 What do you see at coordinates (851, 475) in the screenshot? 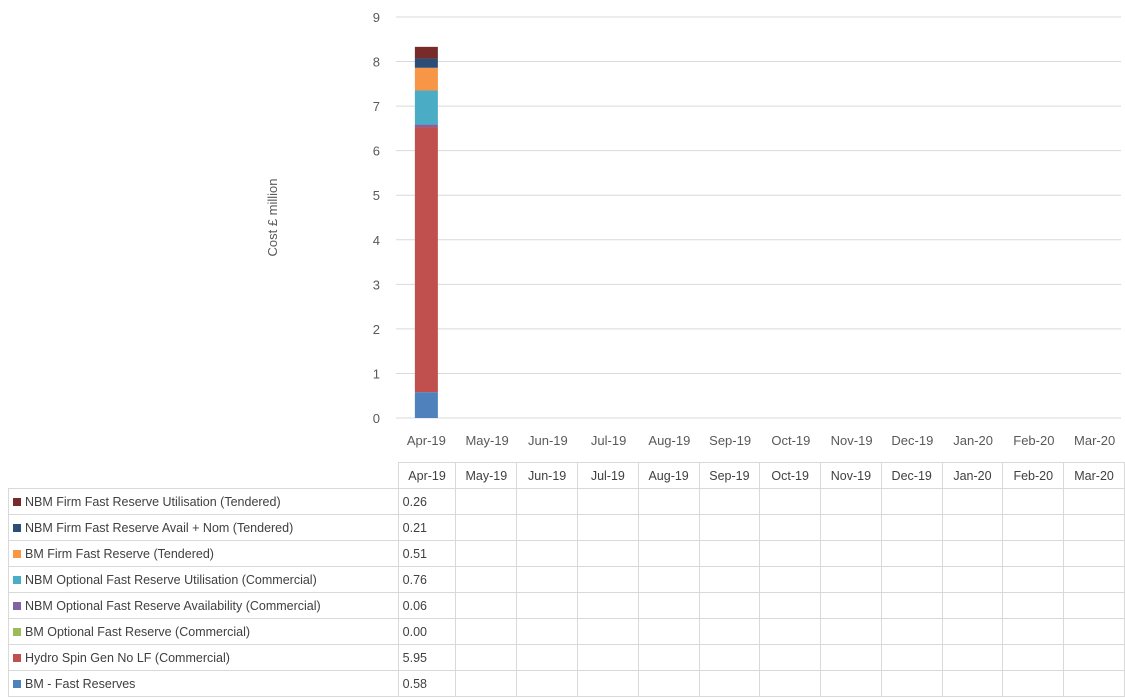
I see `table-month-header: Nov-19` at bounding box center [851, 475].